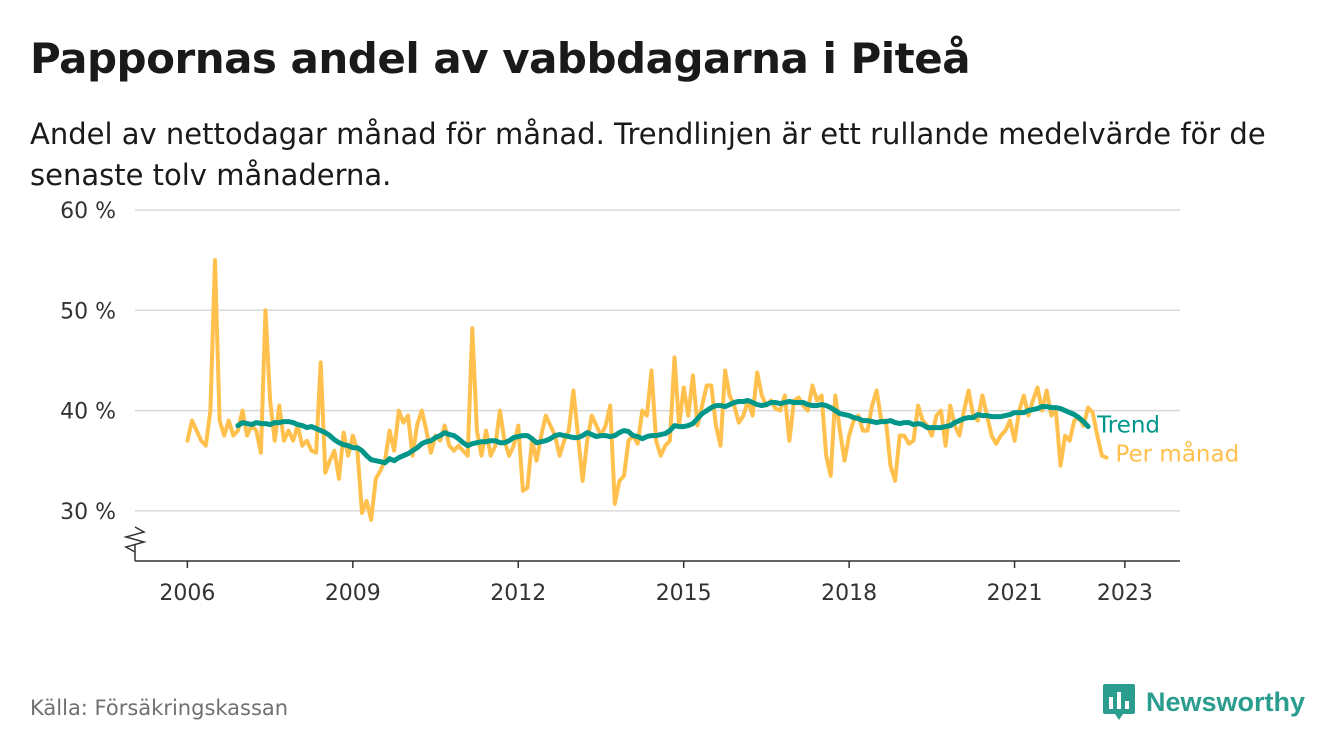 The width and height of the screenshot is (1340, 753). Describe the element at coordinates (518, 593) in the screenshot. I see `x-tick-label: 2012` at that location.